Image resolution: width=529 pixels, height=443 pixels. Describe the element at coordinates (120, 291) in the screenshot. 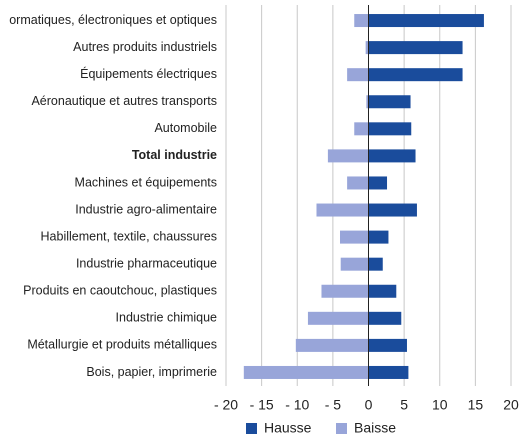

I see `y-tick-label: Produits en caoutchouc, plastiques` at that location.